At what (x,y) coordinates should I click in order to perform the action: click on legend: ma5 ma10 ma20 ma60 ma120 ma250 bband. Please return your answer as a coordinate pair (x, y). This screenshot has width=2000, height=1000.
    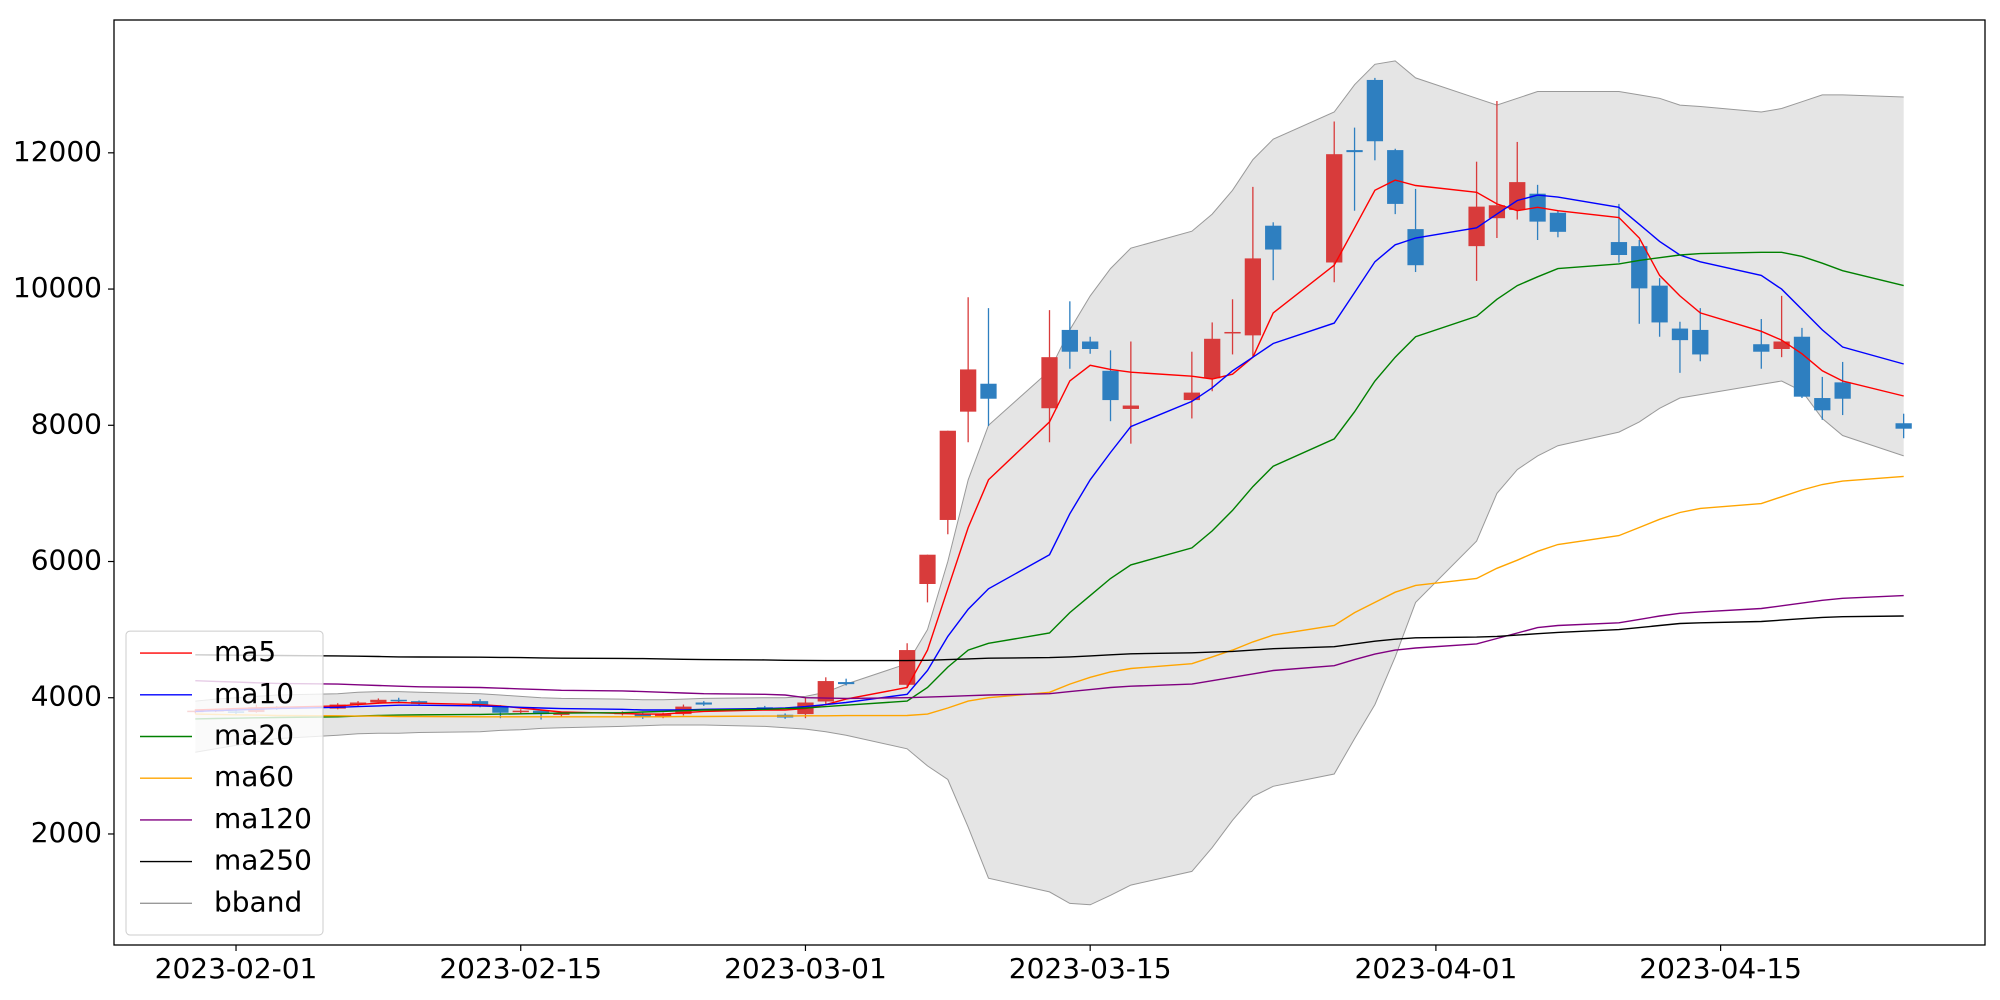
    Looking at the image, I should click on (224, 783).